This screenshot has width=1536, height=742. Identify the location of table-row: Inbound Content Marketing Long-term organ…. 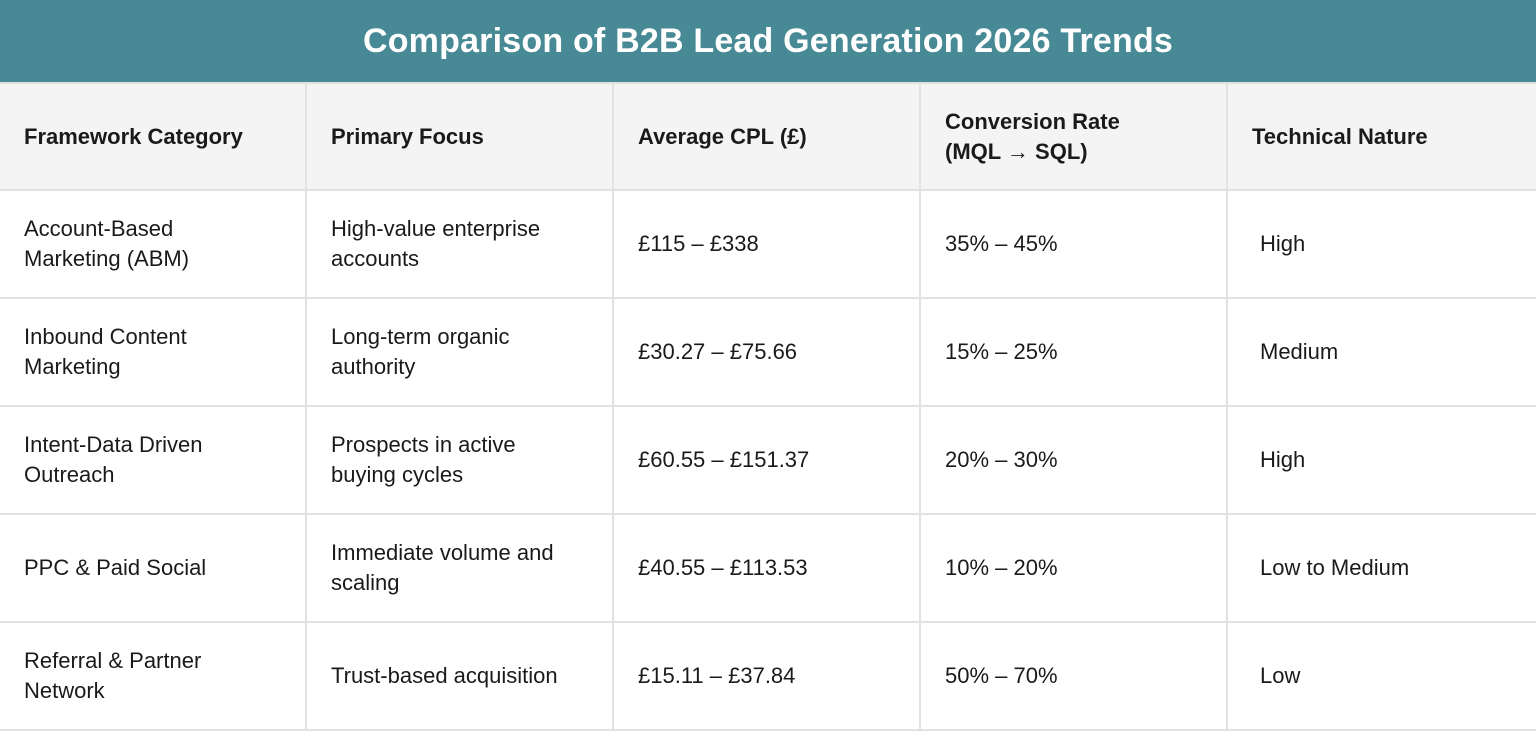
(768, 352).